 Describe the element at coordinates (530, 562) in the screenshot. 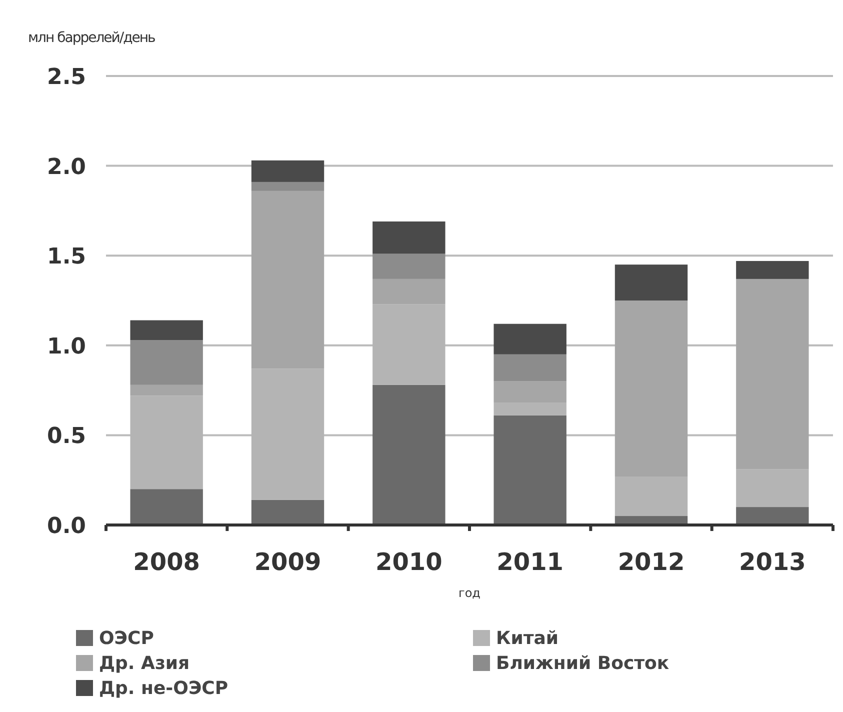

I see `x-tick-label: 2011` at that location.